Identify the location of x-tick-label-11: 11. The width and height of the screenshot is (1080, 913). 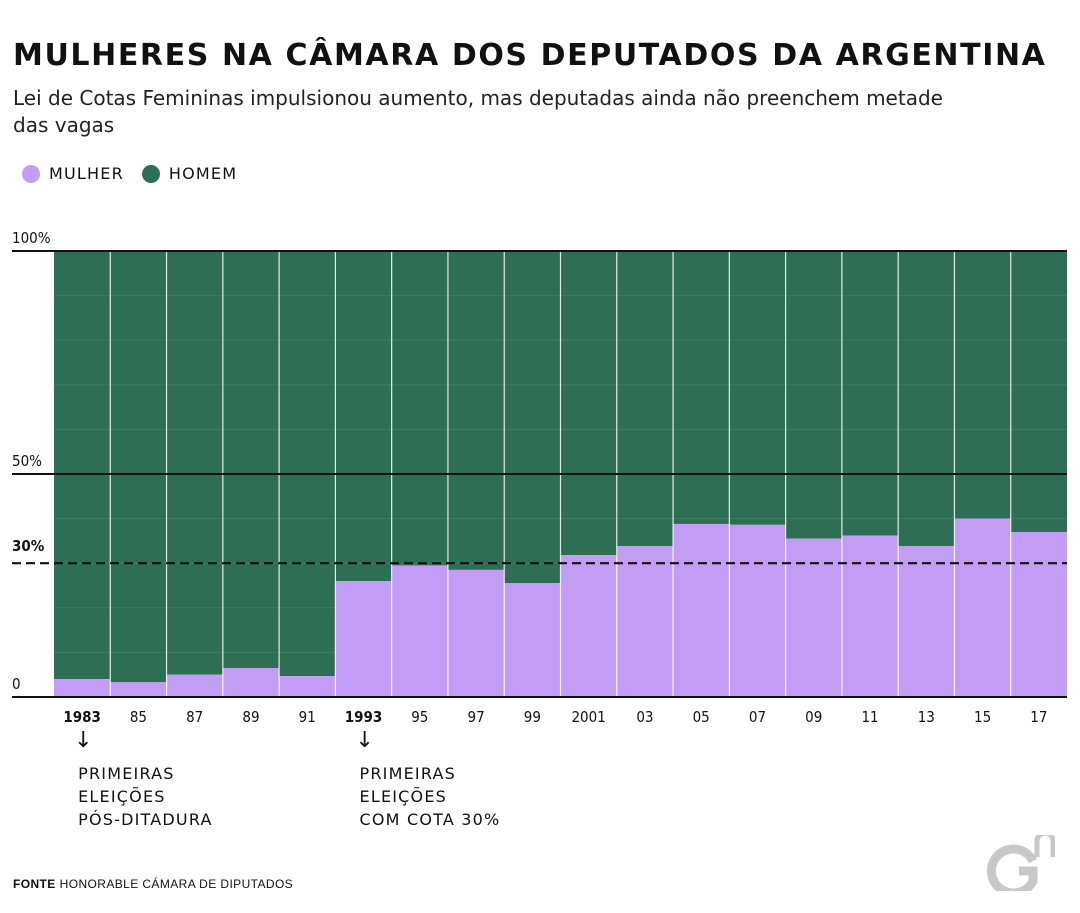
(869, 717).